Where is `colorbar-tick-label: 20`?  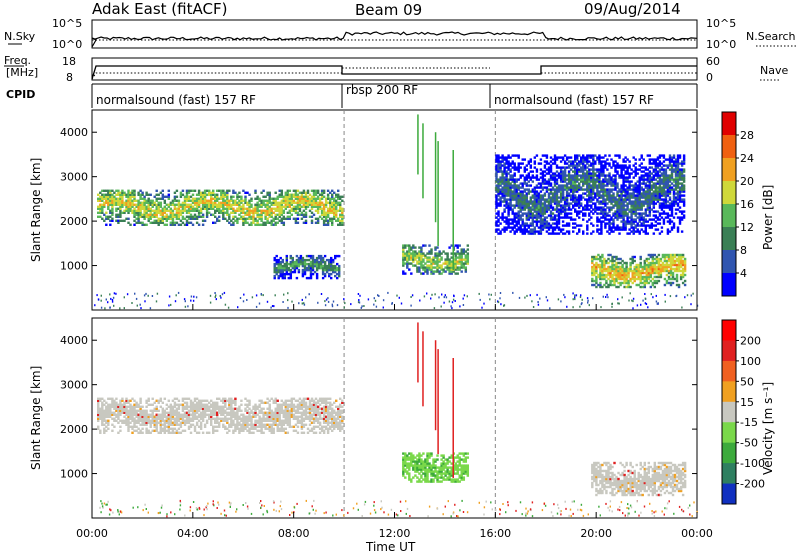 colorbar-tick-label: 20 is located at coordinates (747, 181).